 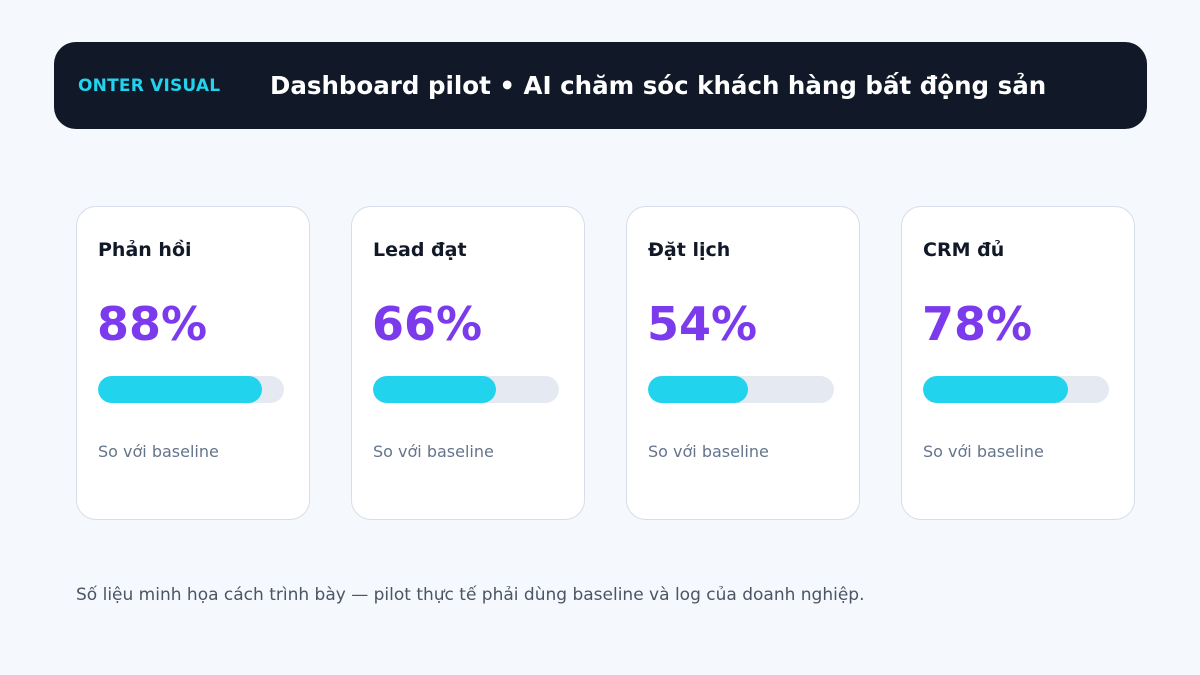 What do you see at coordinates (1018, 363) in the screenshot?
I see `kpi-card-crm-du: CRM đủ 78% So với baseline` at bounding box center [1018, 363].